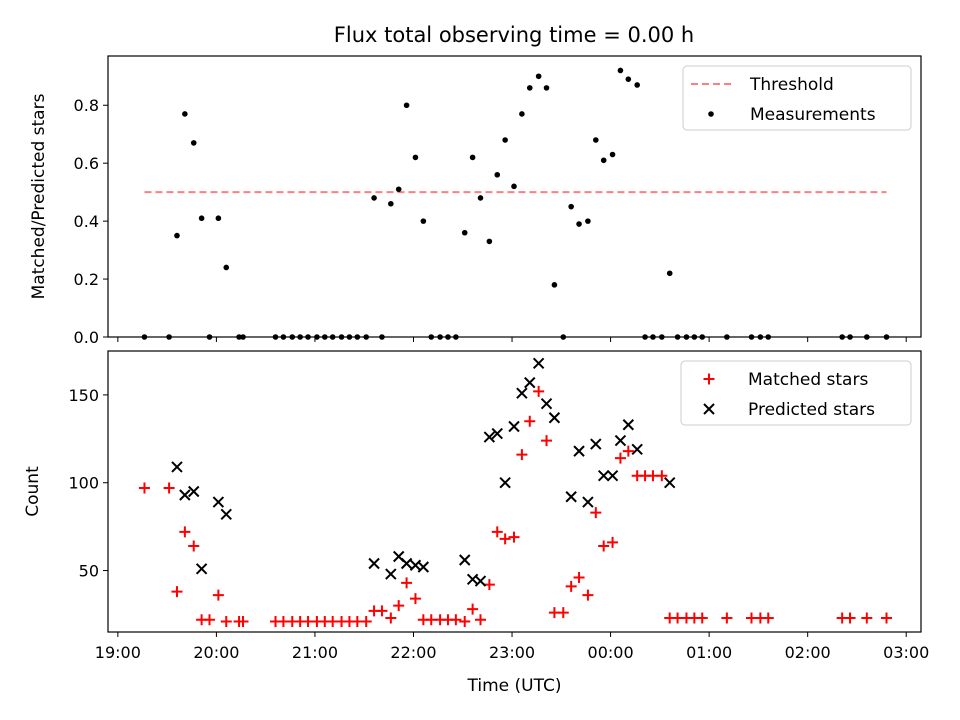 Image resolution: width=960 pixels, height=720 pixels. Describe the element at coordinates (86, 163) in the screenshot. I see `y-tick-label: 0.6` at that location.